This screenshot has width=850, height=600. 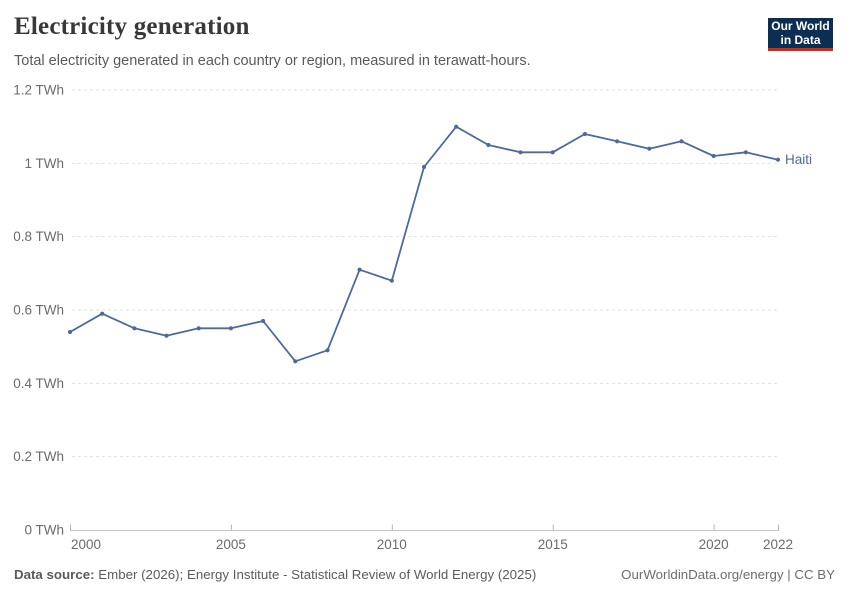 What do you see at coordinates (392, 544) in the screenshot?
I see `x-tick-label: 2010` at bounding box center [392, 544].